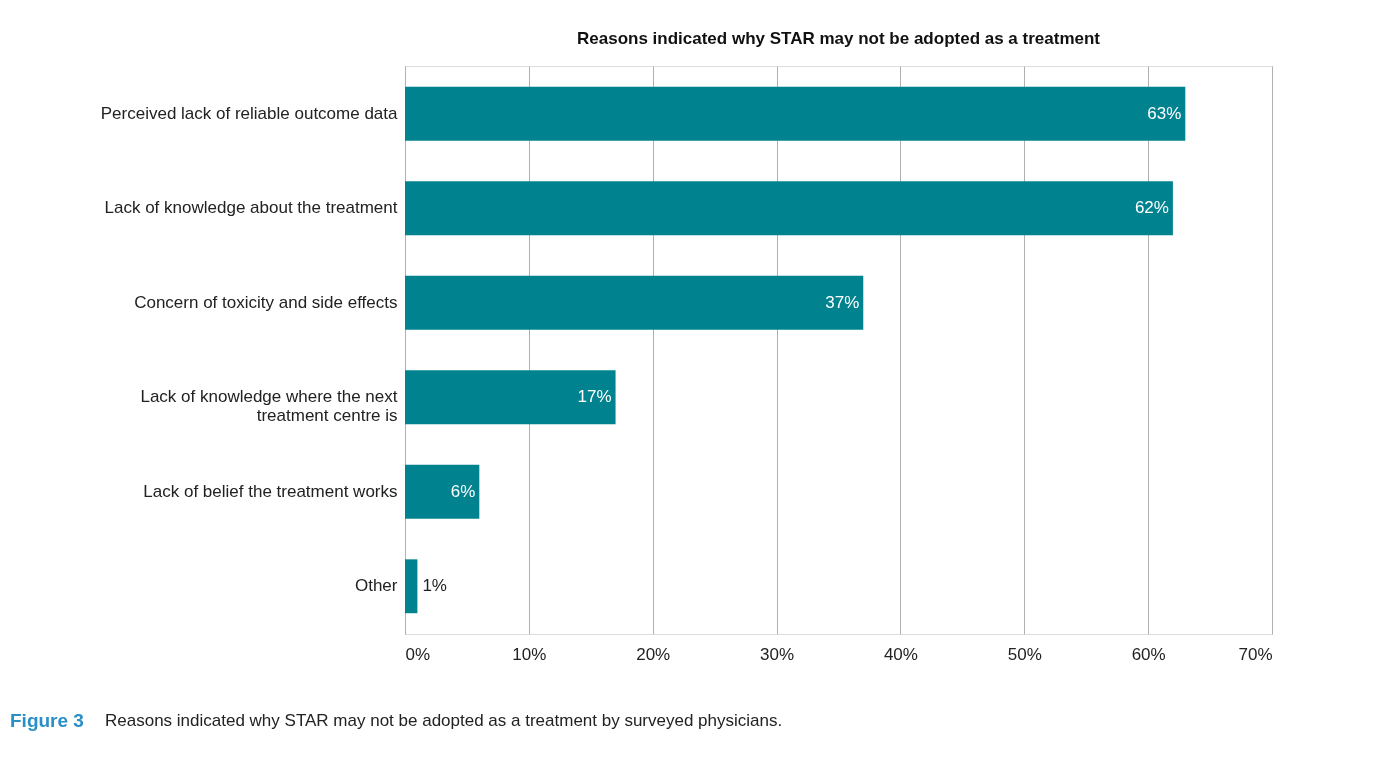 Image resolution: width=1386 pixels, height=757 pixels. I want to click on data-label: 1%, so click(434, 586).